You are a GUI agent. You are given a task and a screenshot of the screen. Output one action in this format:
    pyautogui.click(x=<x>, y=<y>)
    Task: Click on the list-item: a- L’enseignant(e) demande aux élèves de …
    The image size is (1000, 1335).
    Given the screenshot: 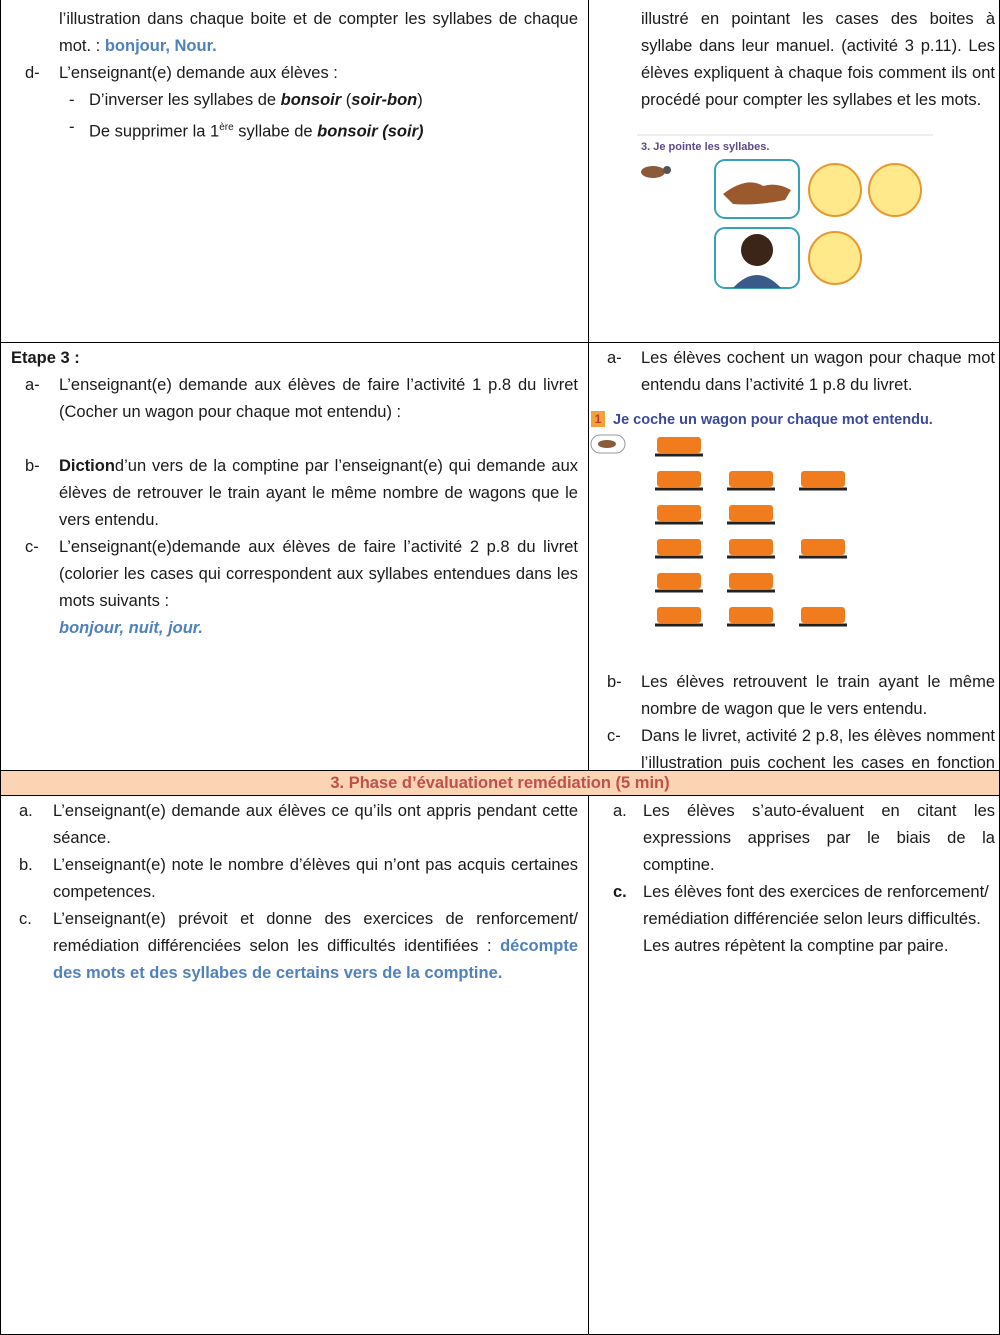 What is the action you would take?
    pyautogui.click(x=294, y=399)
    